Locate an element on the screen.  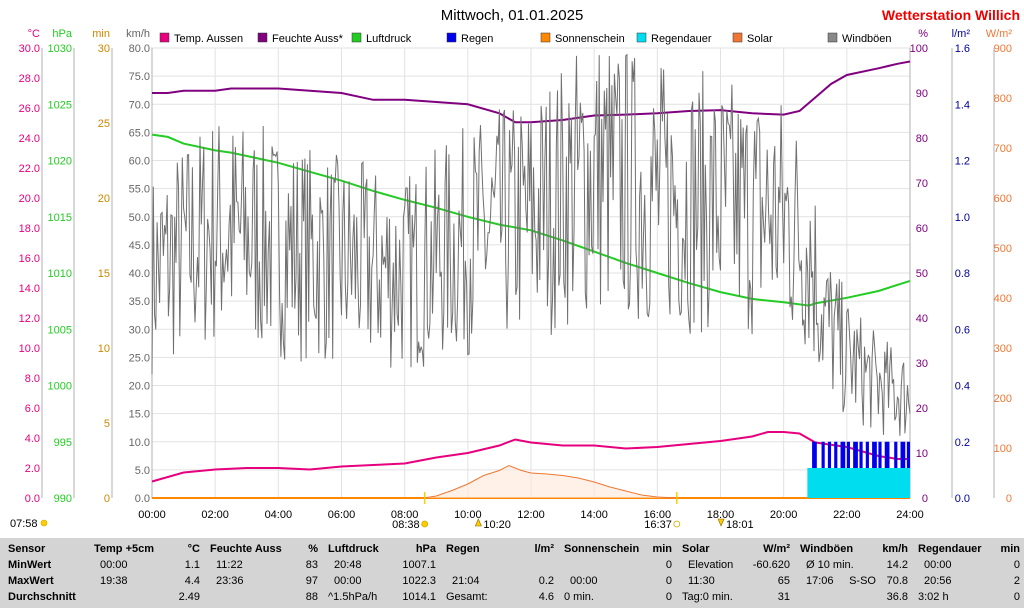
tick-label-min: 10 is located at coordinates (104, 349).